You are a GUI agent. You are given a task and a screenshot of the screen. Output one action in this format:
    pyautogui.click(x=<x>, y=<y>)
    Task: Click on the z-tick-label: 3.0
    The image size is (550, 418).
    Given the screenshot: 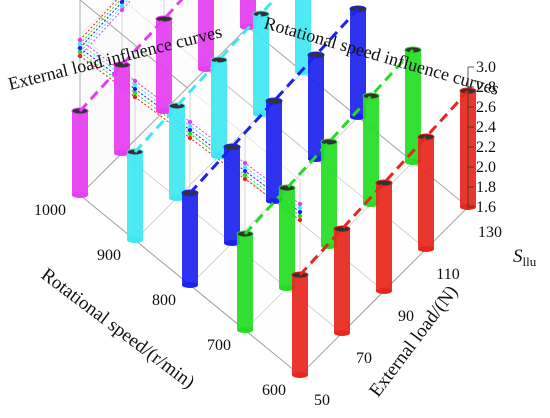 What is the action you would take?
    pyautogui.click(x=486, y=67)
    